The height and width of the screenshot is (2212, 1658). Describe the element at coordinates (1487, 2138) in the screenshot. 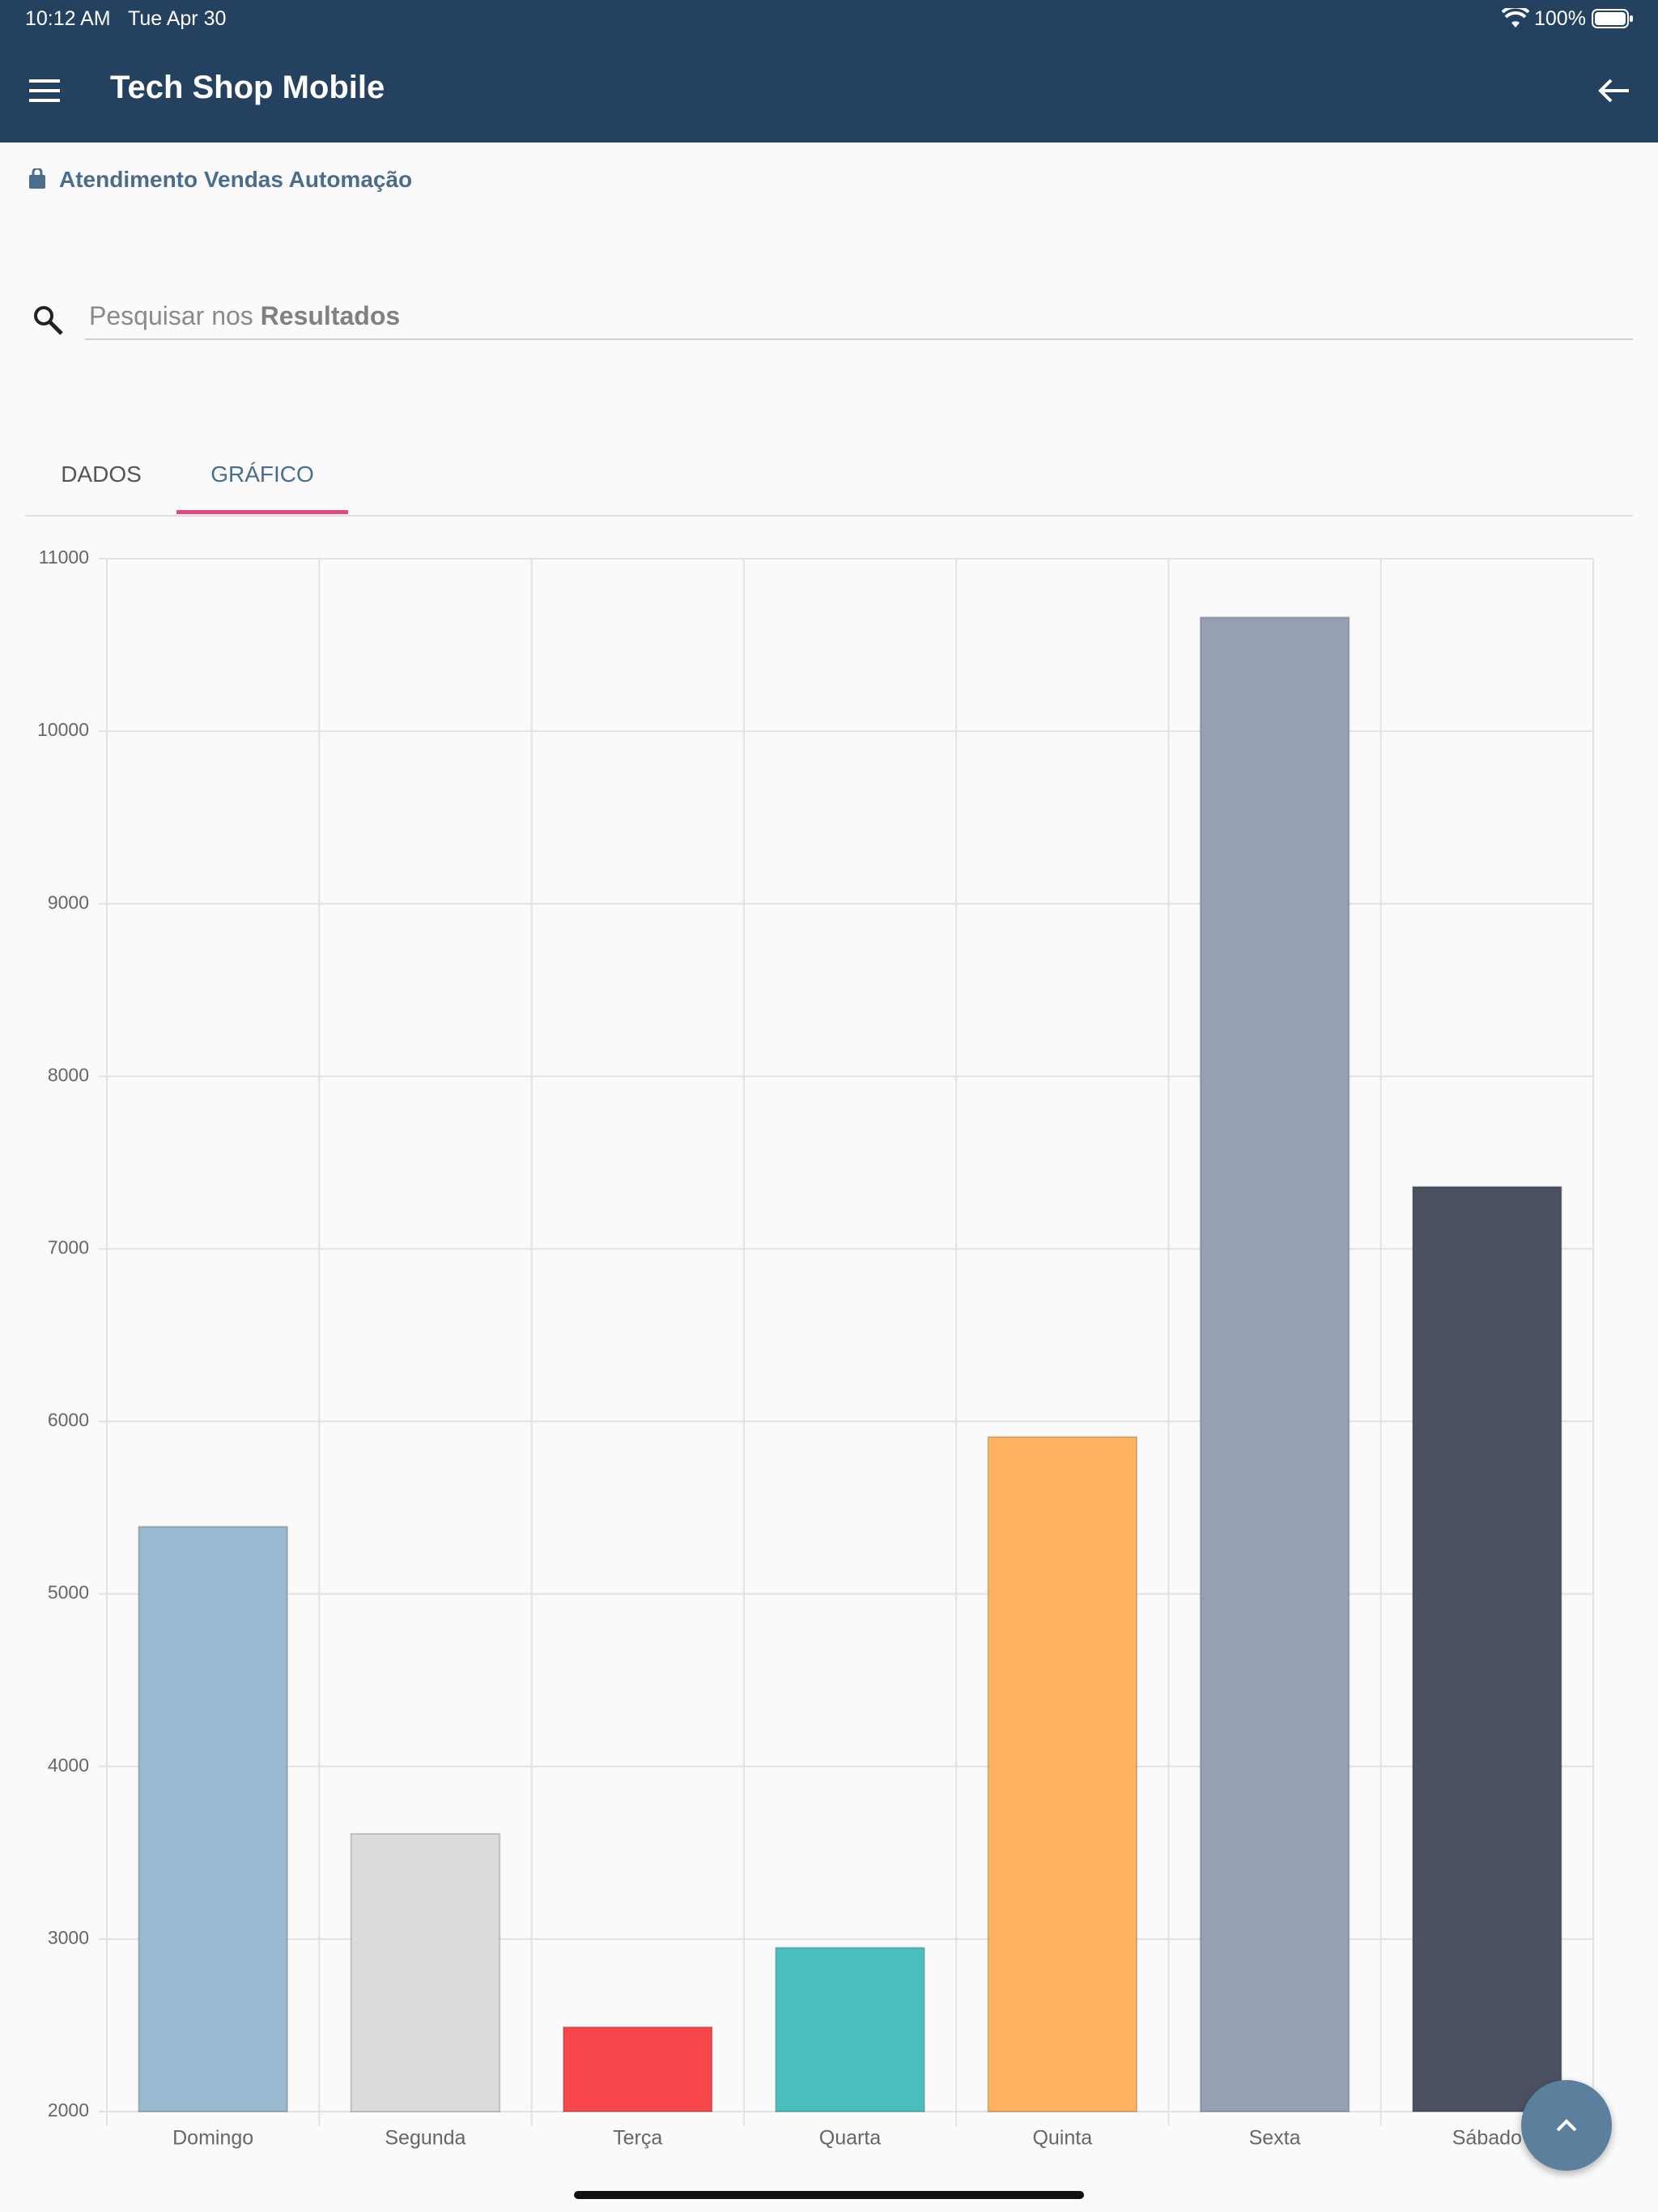

I see `x-tick-label: Sábado` at that location.